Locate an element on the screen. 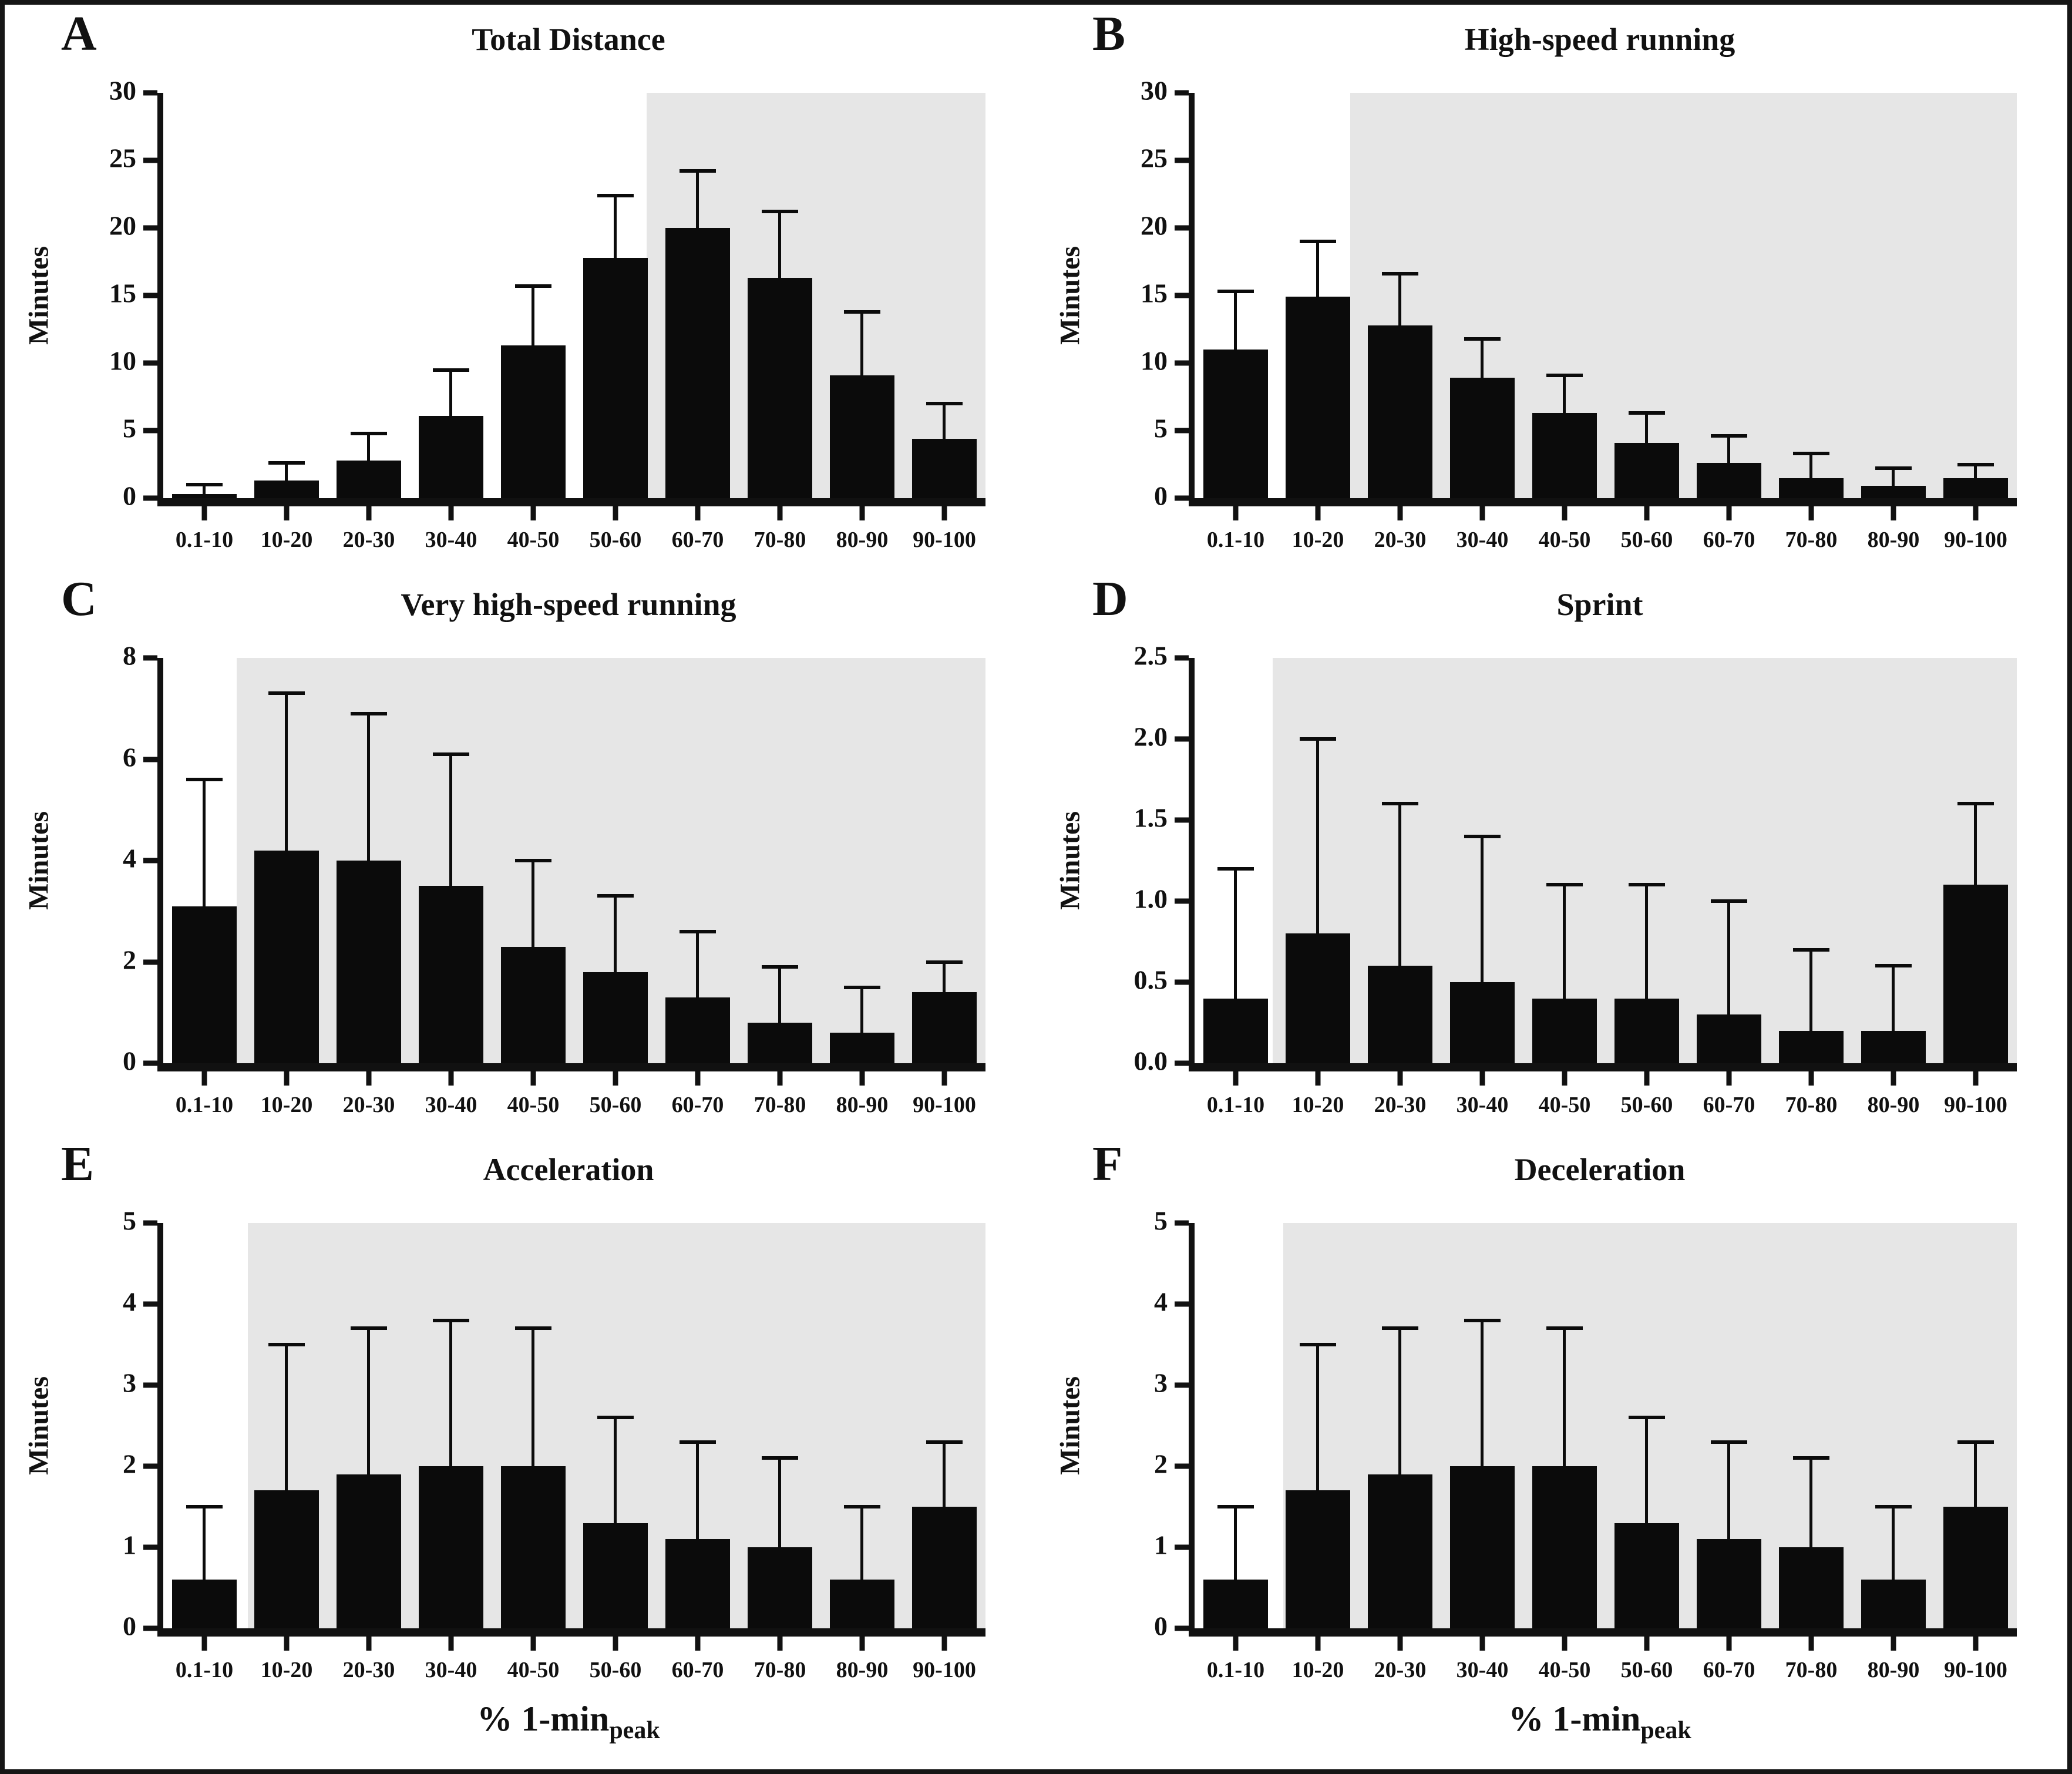  x-axis-tick-label: 70-80 is located at coordinates (780, 1670).